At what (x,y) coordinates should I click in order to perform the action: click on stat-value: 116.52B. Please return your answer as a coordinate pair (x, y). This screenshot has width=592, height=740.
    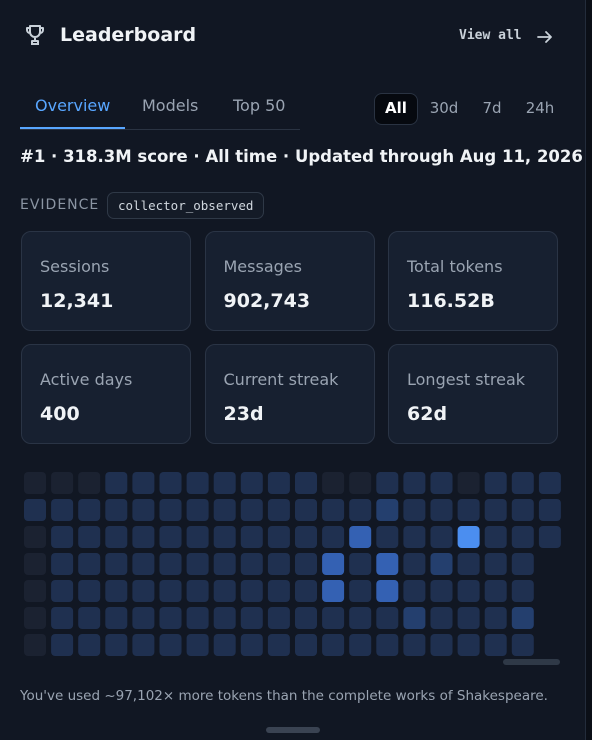
    Looking at the image, I should click on (451, 301).